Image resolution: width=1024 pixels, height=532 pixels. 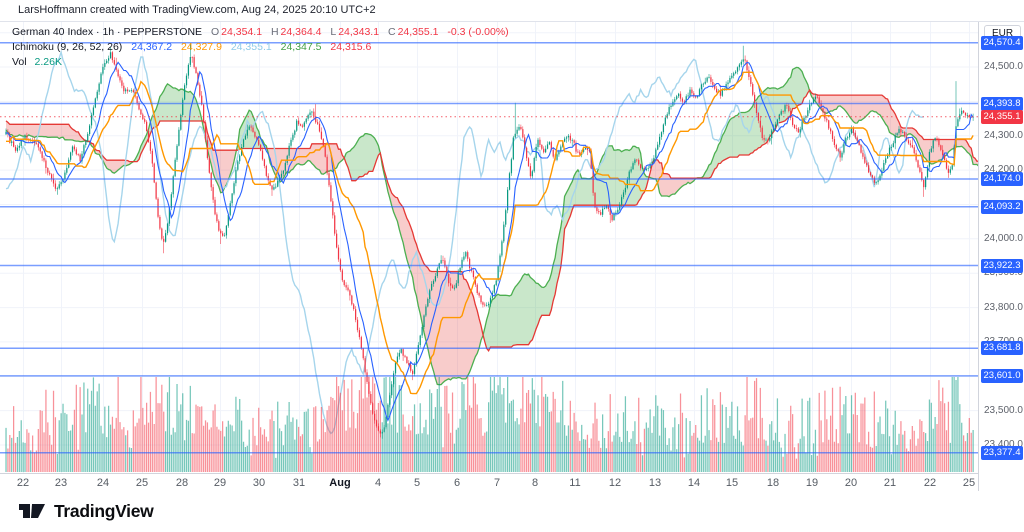 I want to click on tradingview-logo-link: TradingView, so click(x=86, y=511).